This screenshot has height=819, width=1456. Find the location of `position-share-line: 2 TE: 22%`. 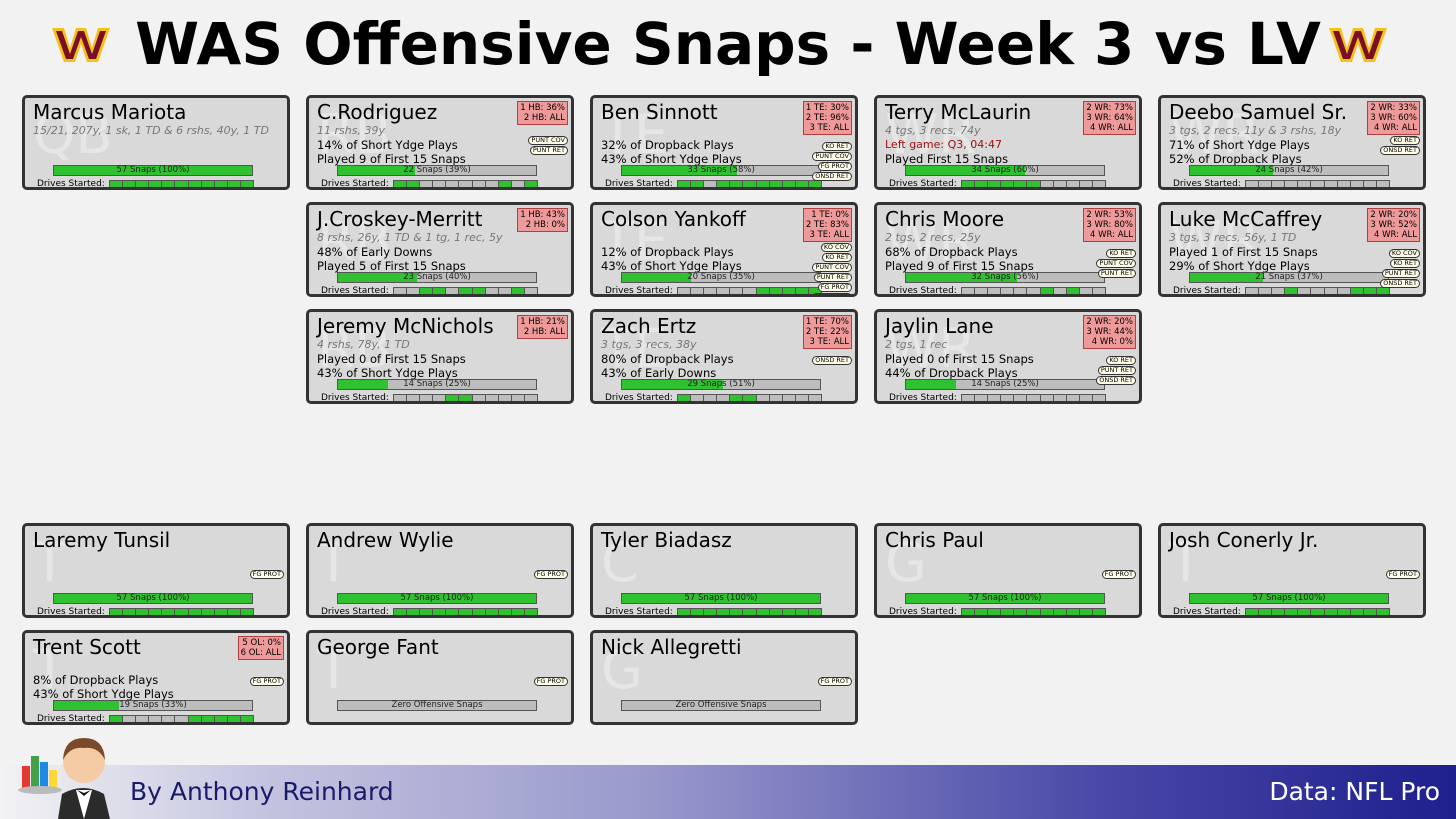

position-share-line: 2 TE: 22% is located at coordinates (827, 332).